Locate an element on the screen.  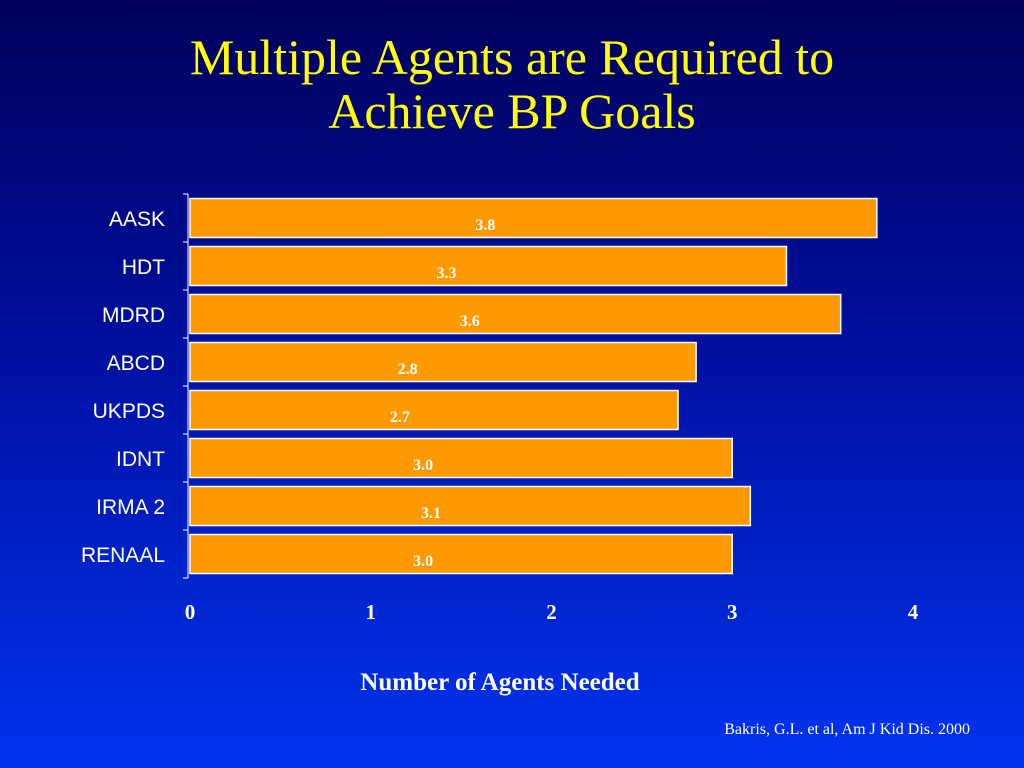
bar-mdrd is located at coordinates (515, 314).